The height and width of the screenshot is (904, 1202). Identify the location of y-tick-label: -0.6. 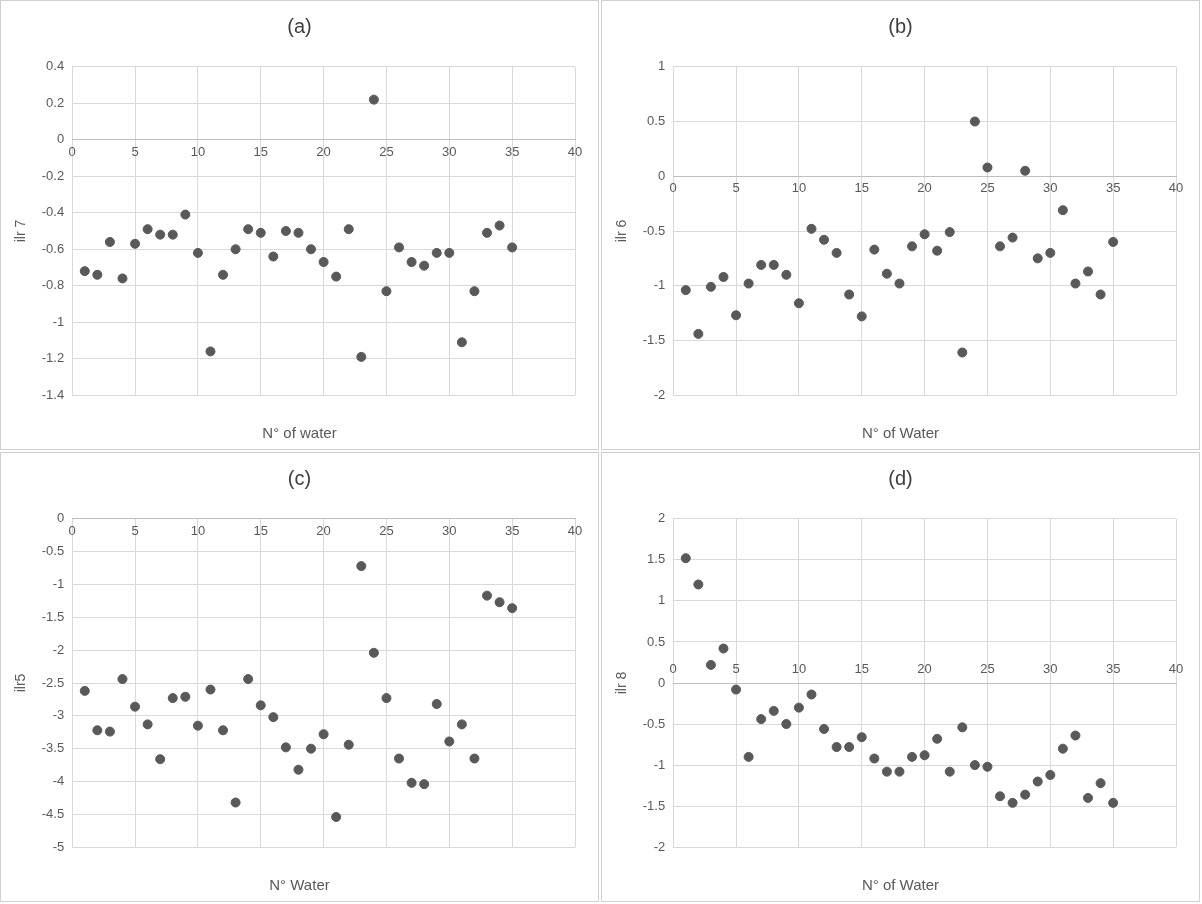
(53, 248).